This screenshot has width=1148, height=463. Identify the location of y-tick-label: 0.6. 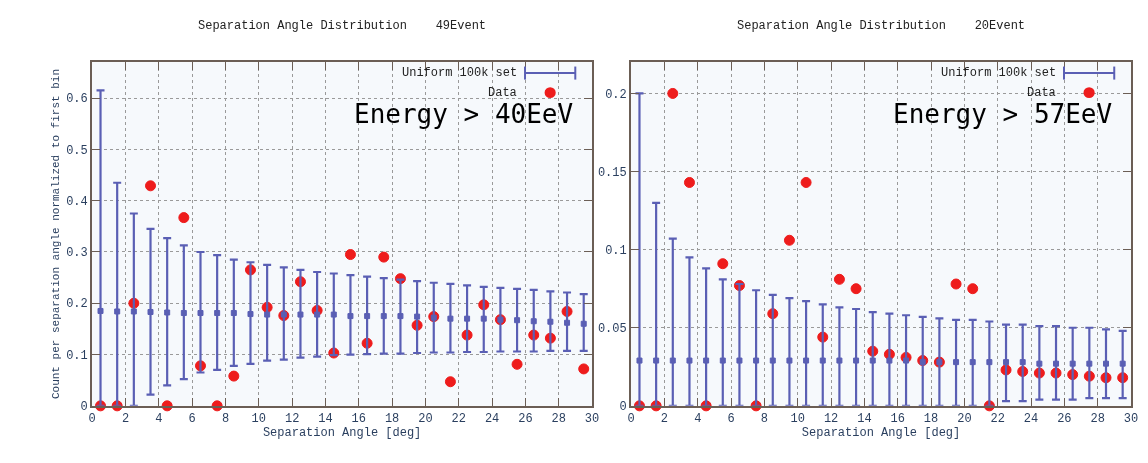
(77, 99).